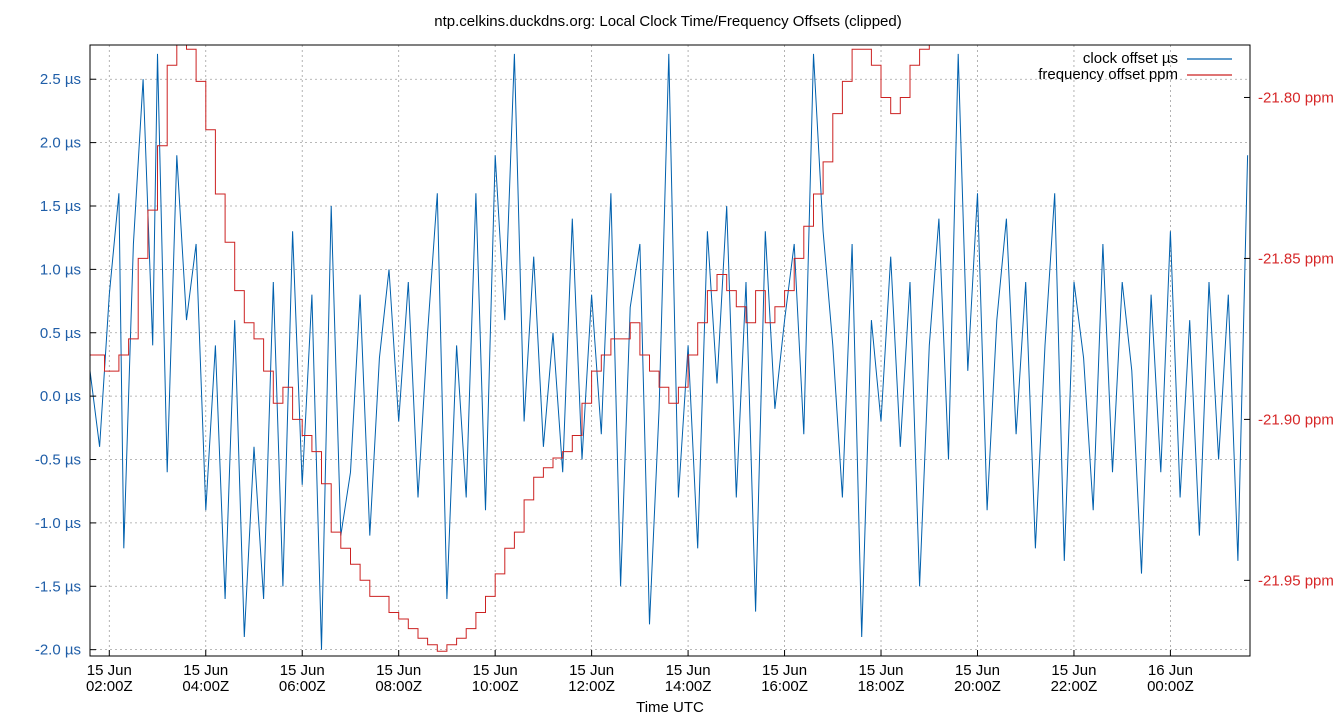 The image size is (1340, 720). What do you see at coordinates (60, 206) in the screenshot?
I see `y-left-tick-label: 1.5 µs` at bounding box center [60, 206].